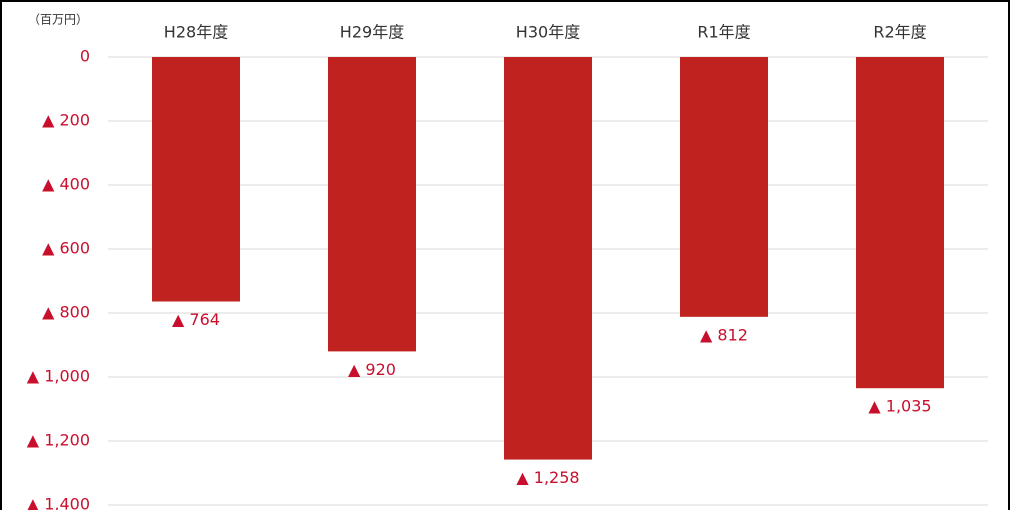 Image resolution: width=1011 pixels, height=510 pixels. What do you see at coordinates (85, 56) in the screenshot?
I see `y-tick-label: 0` at bounding box center [85, 56].